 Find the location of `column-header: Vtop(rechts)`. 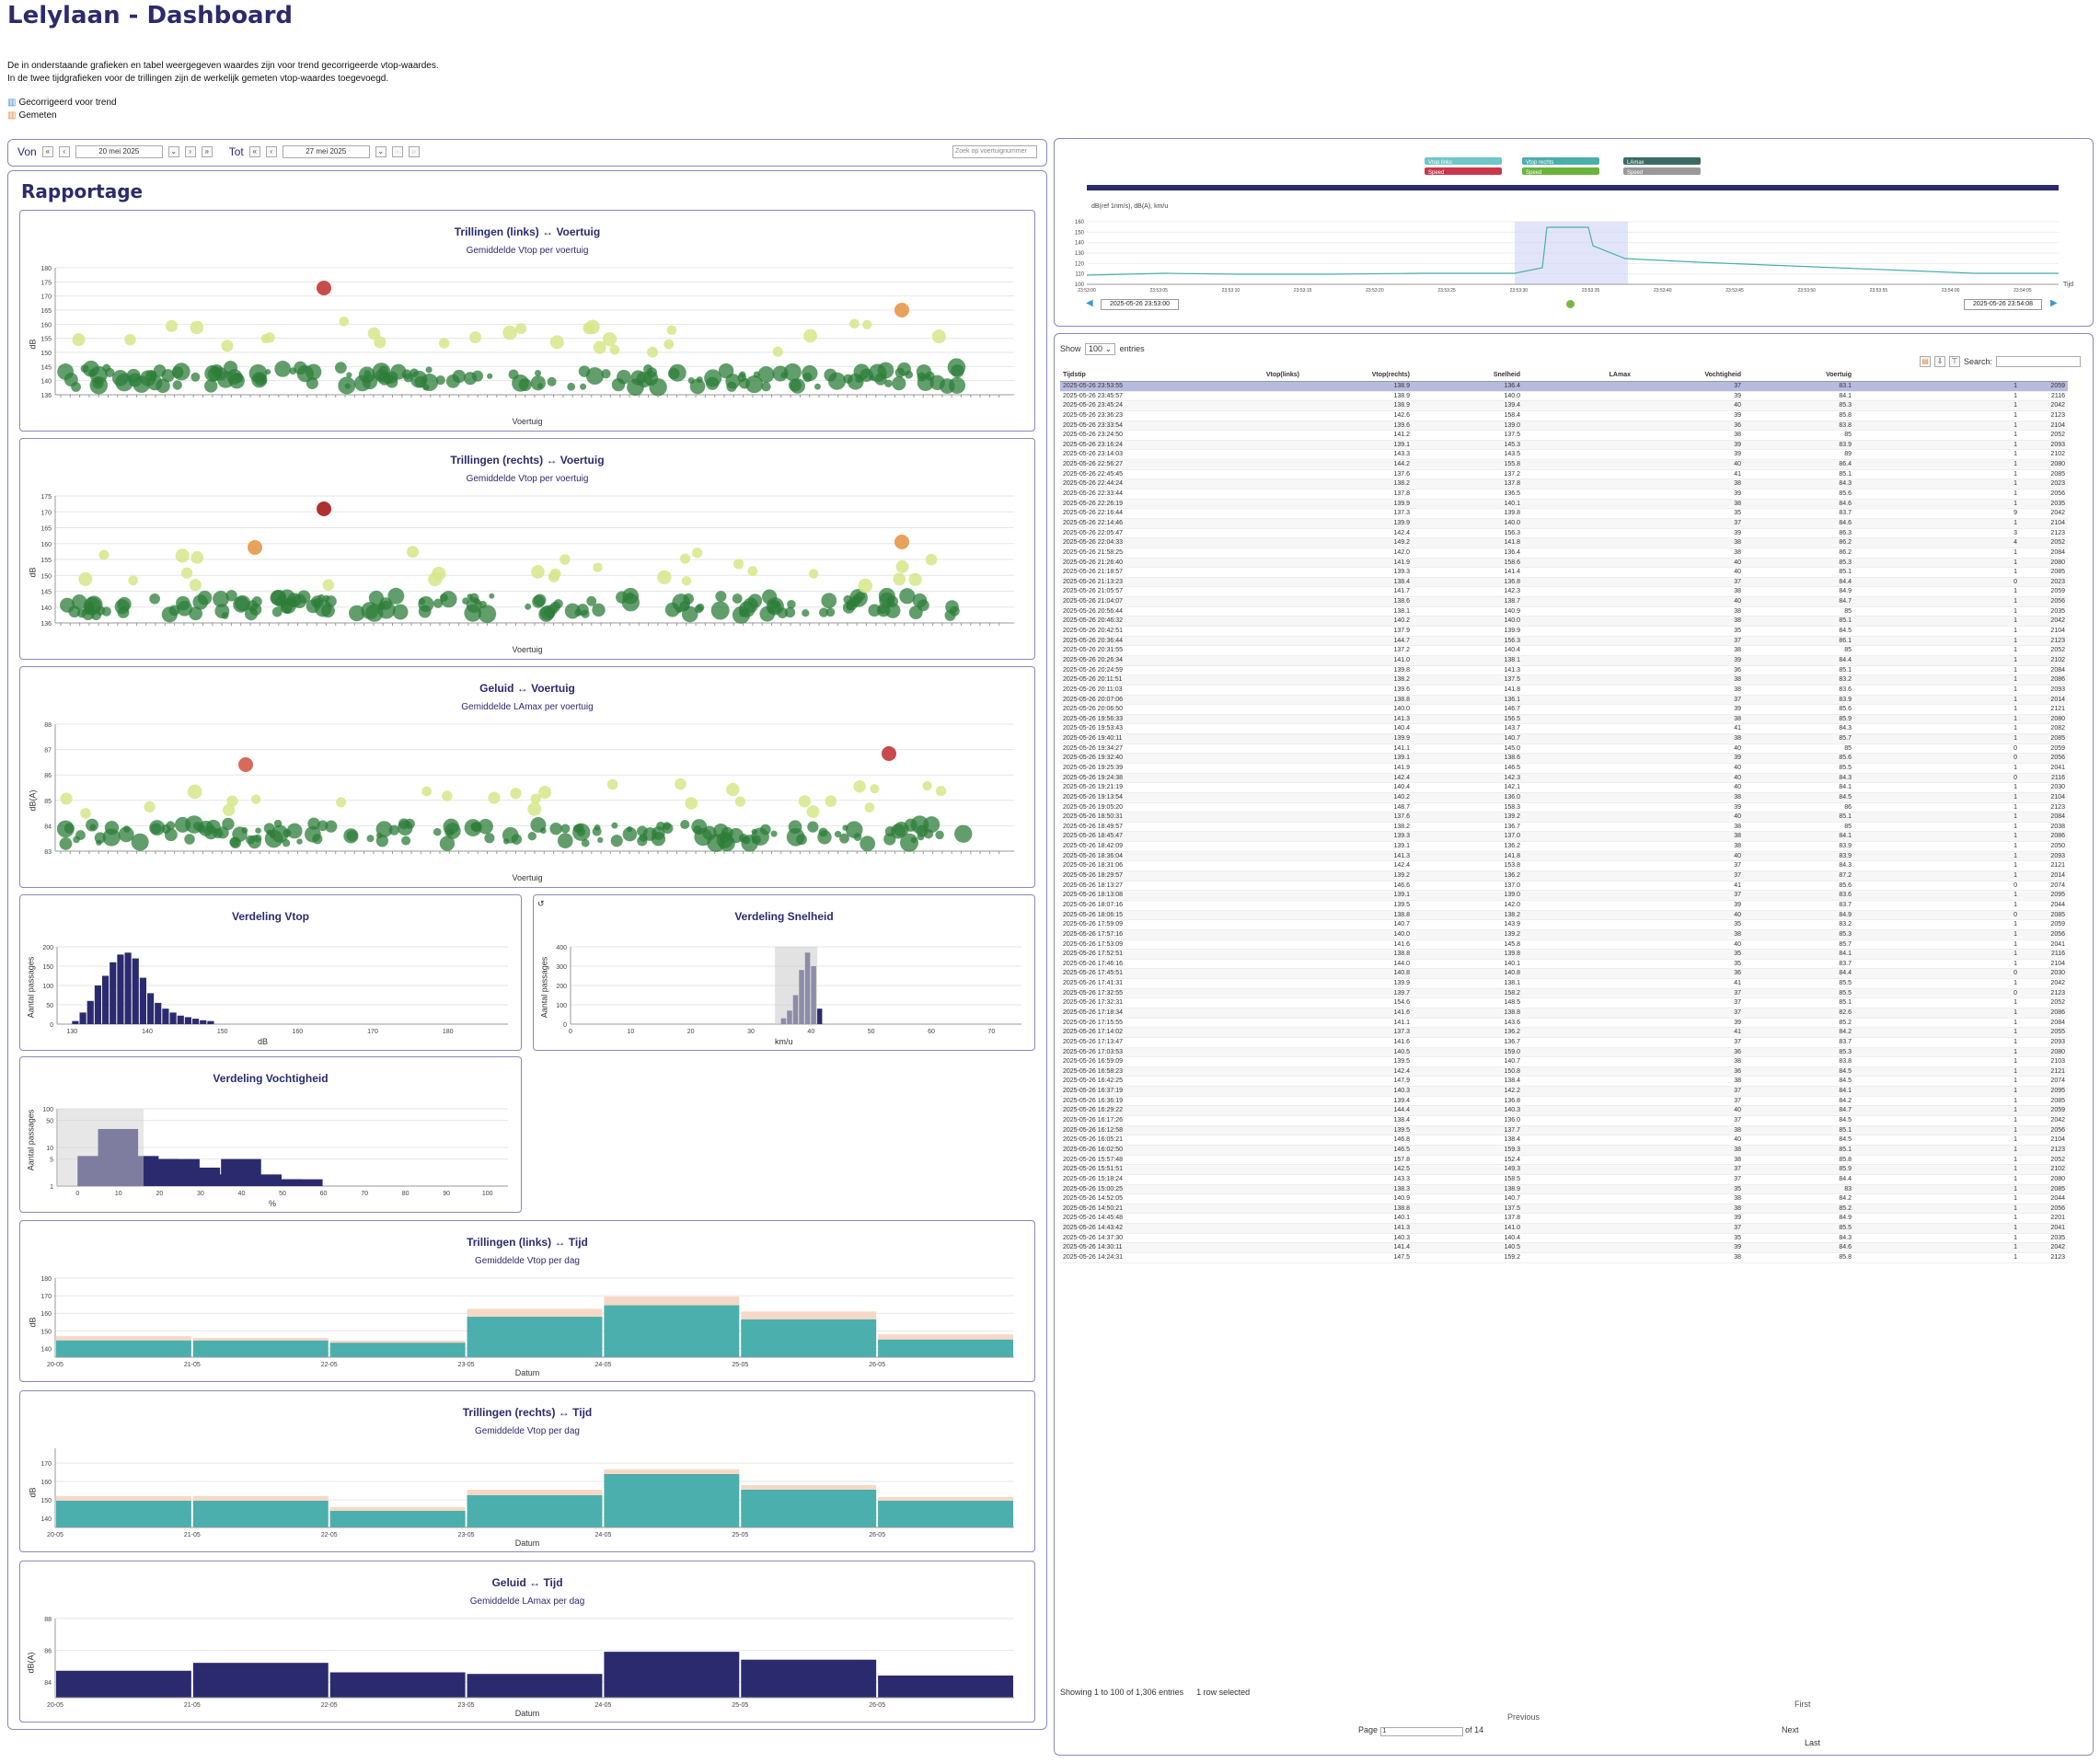

column-header: Vtop(rechts) is located at coordinates (1390, 375).